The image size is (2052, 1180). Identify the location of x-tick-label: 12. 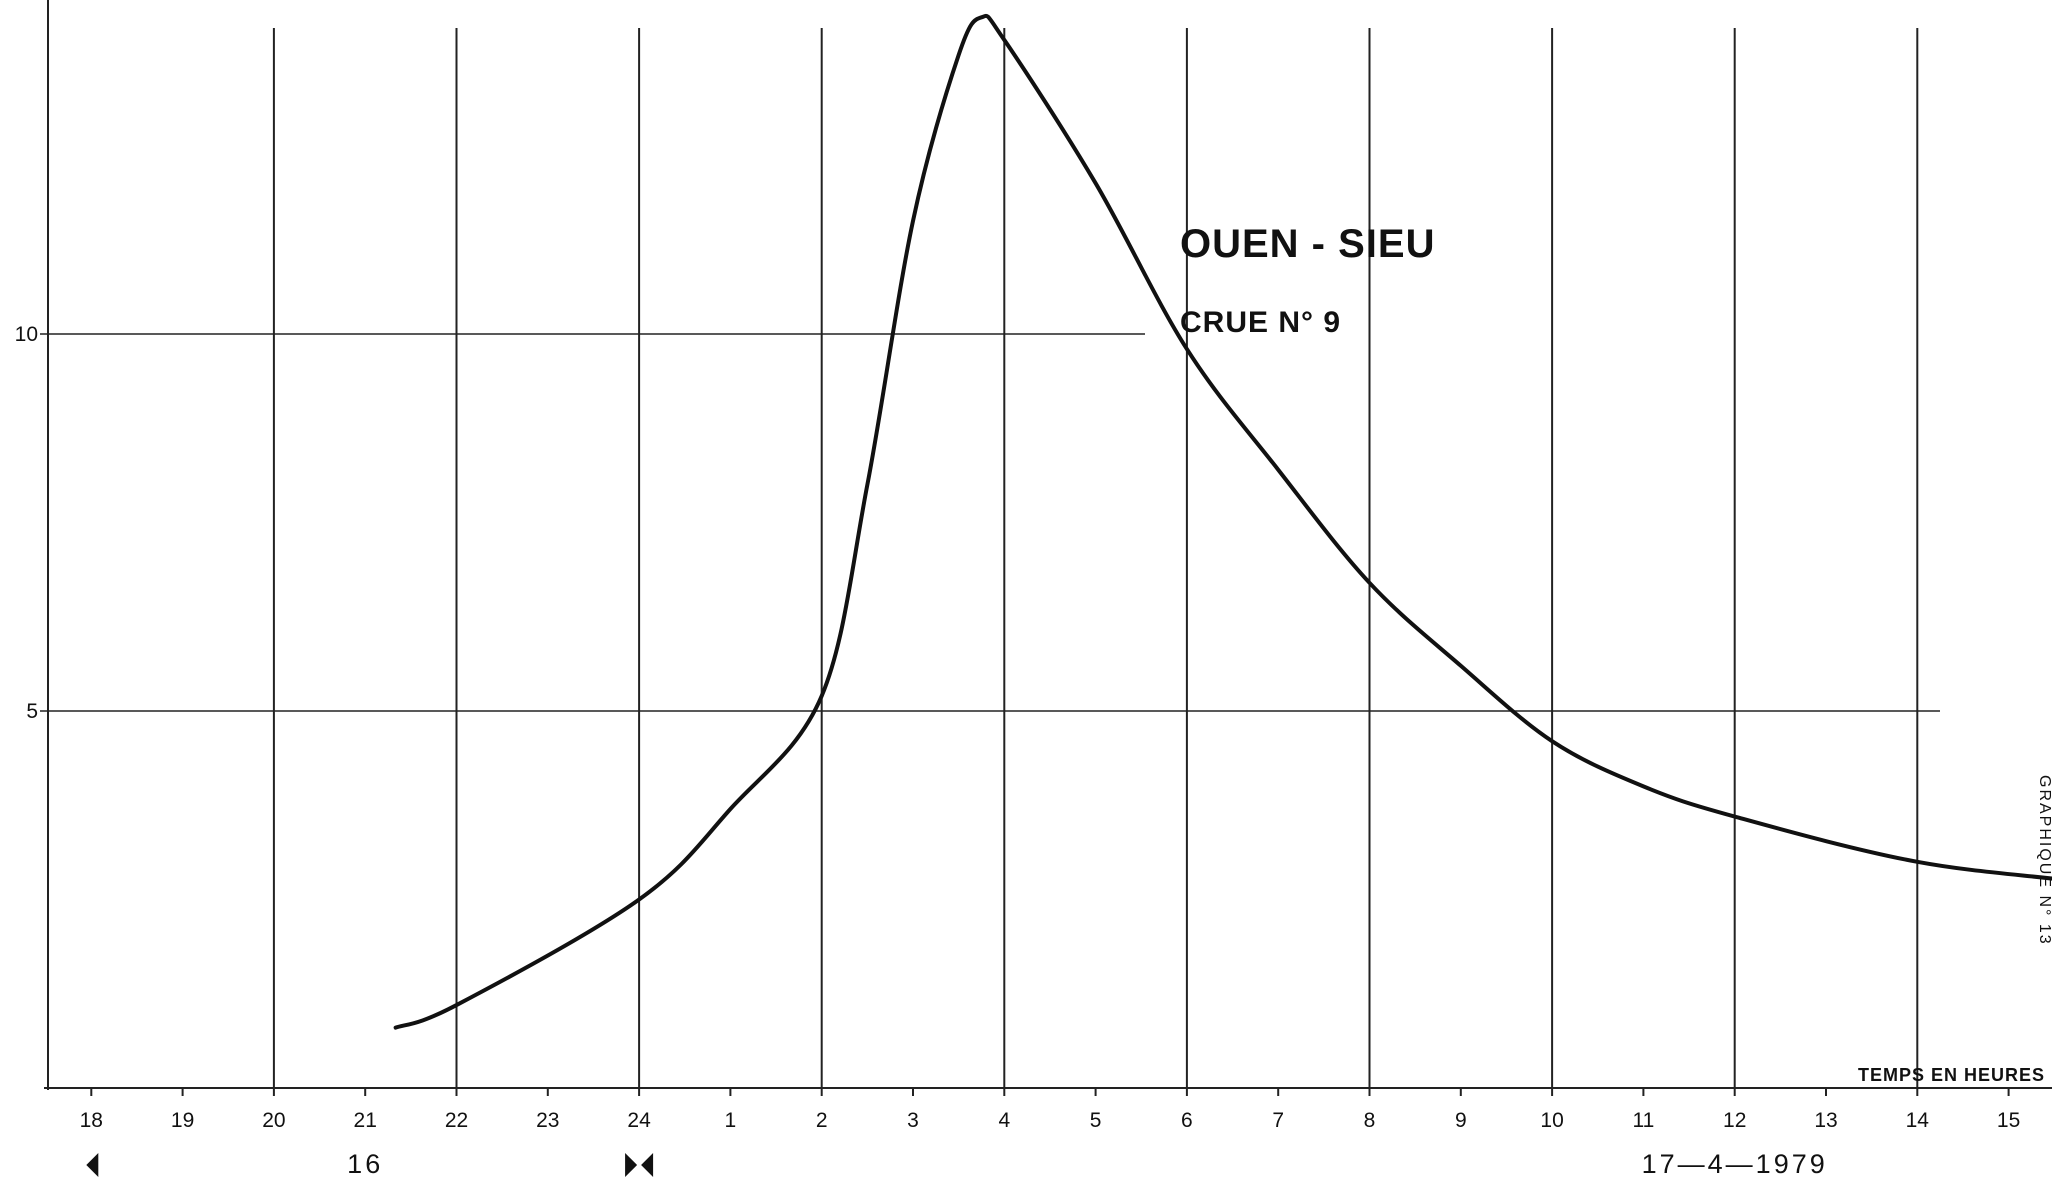
(1734, 1120).